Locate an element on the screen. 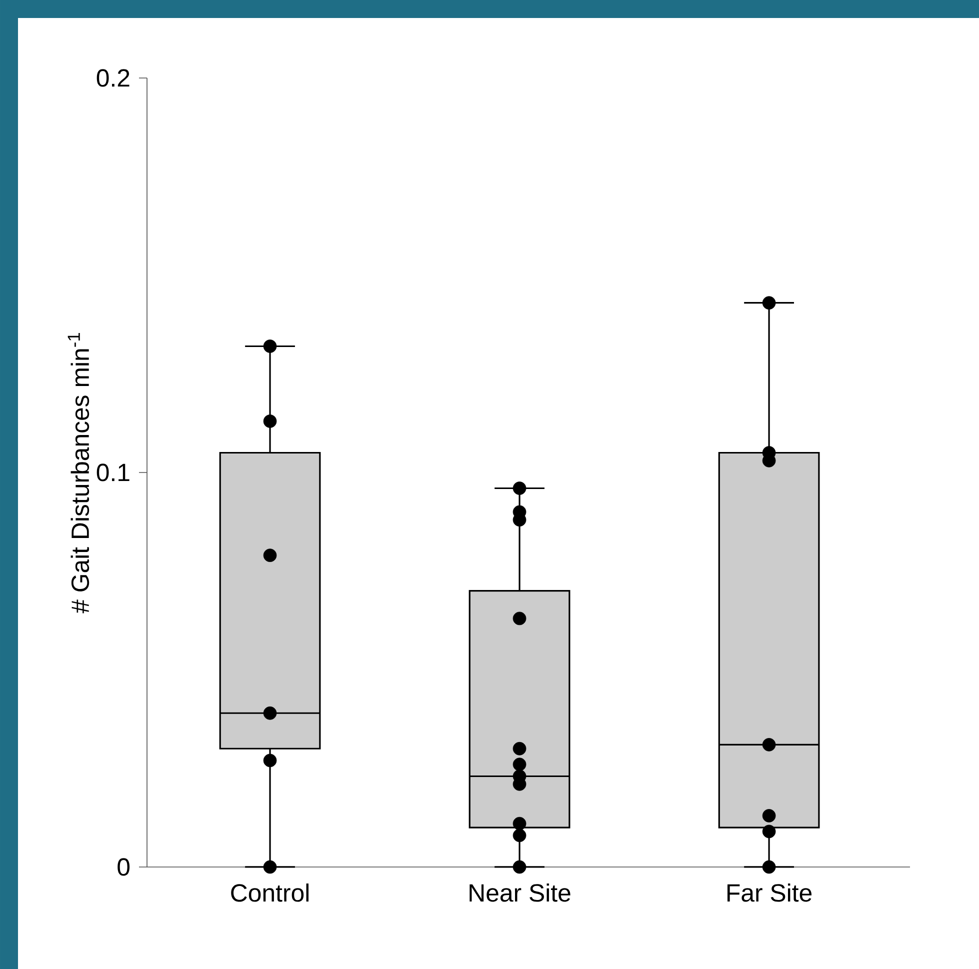  x-tick-label: Far Site is located at coordinates (769, 892).